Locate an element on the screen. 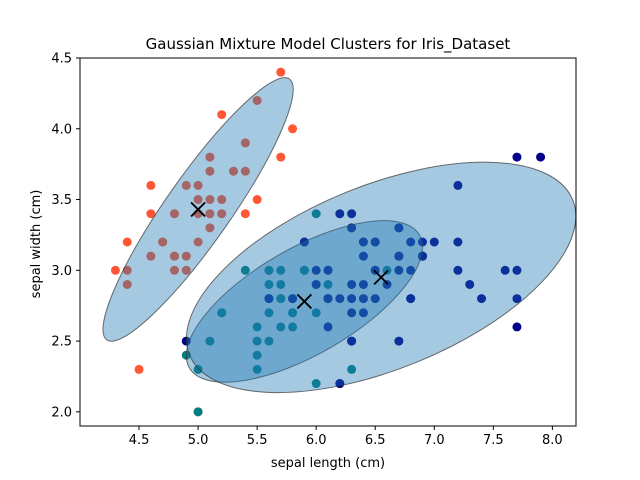  x-tick-label: 7.0 is located at coordinates (434, 440).